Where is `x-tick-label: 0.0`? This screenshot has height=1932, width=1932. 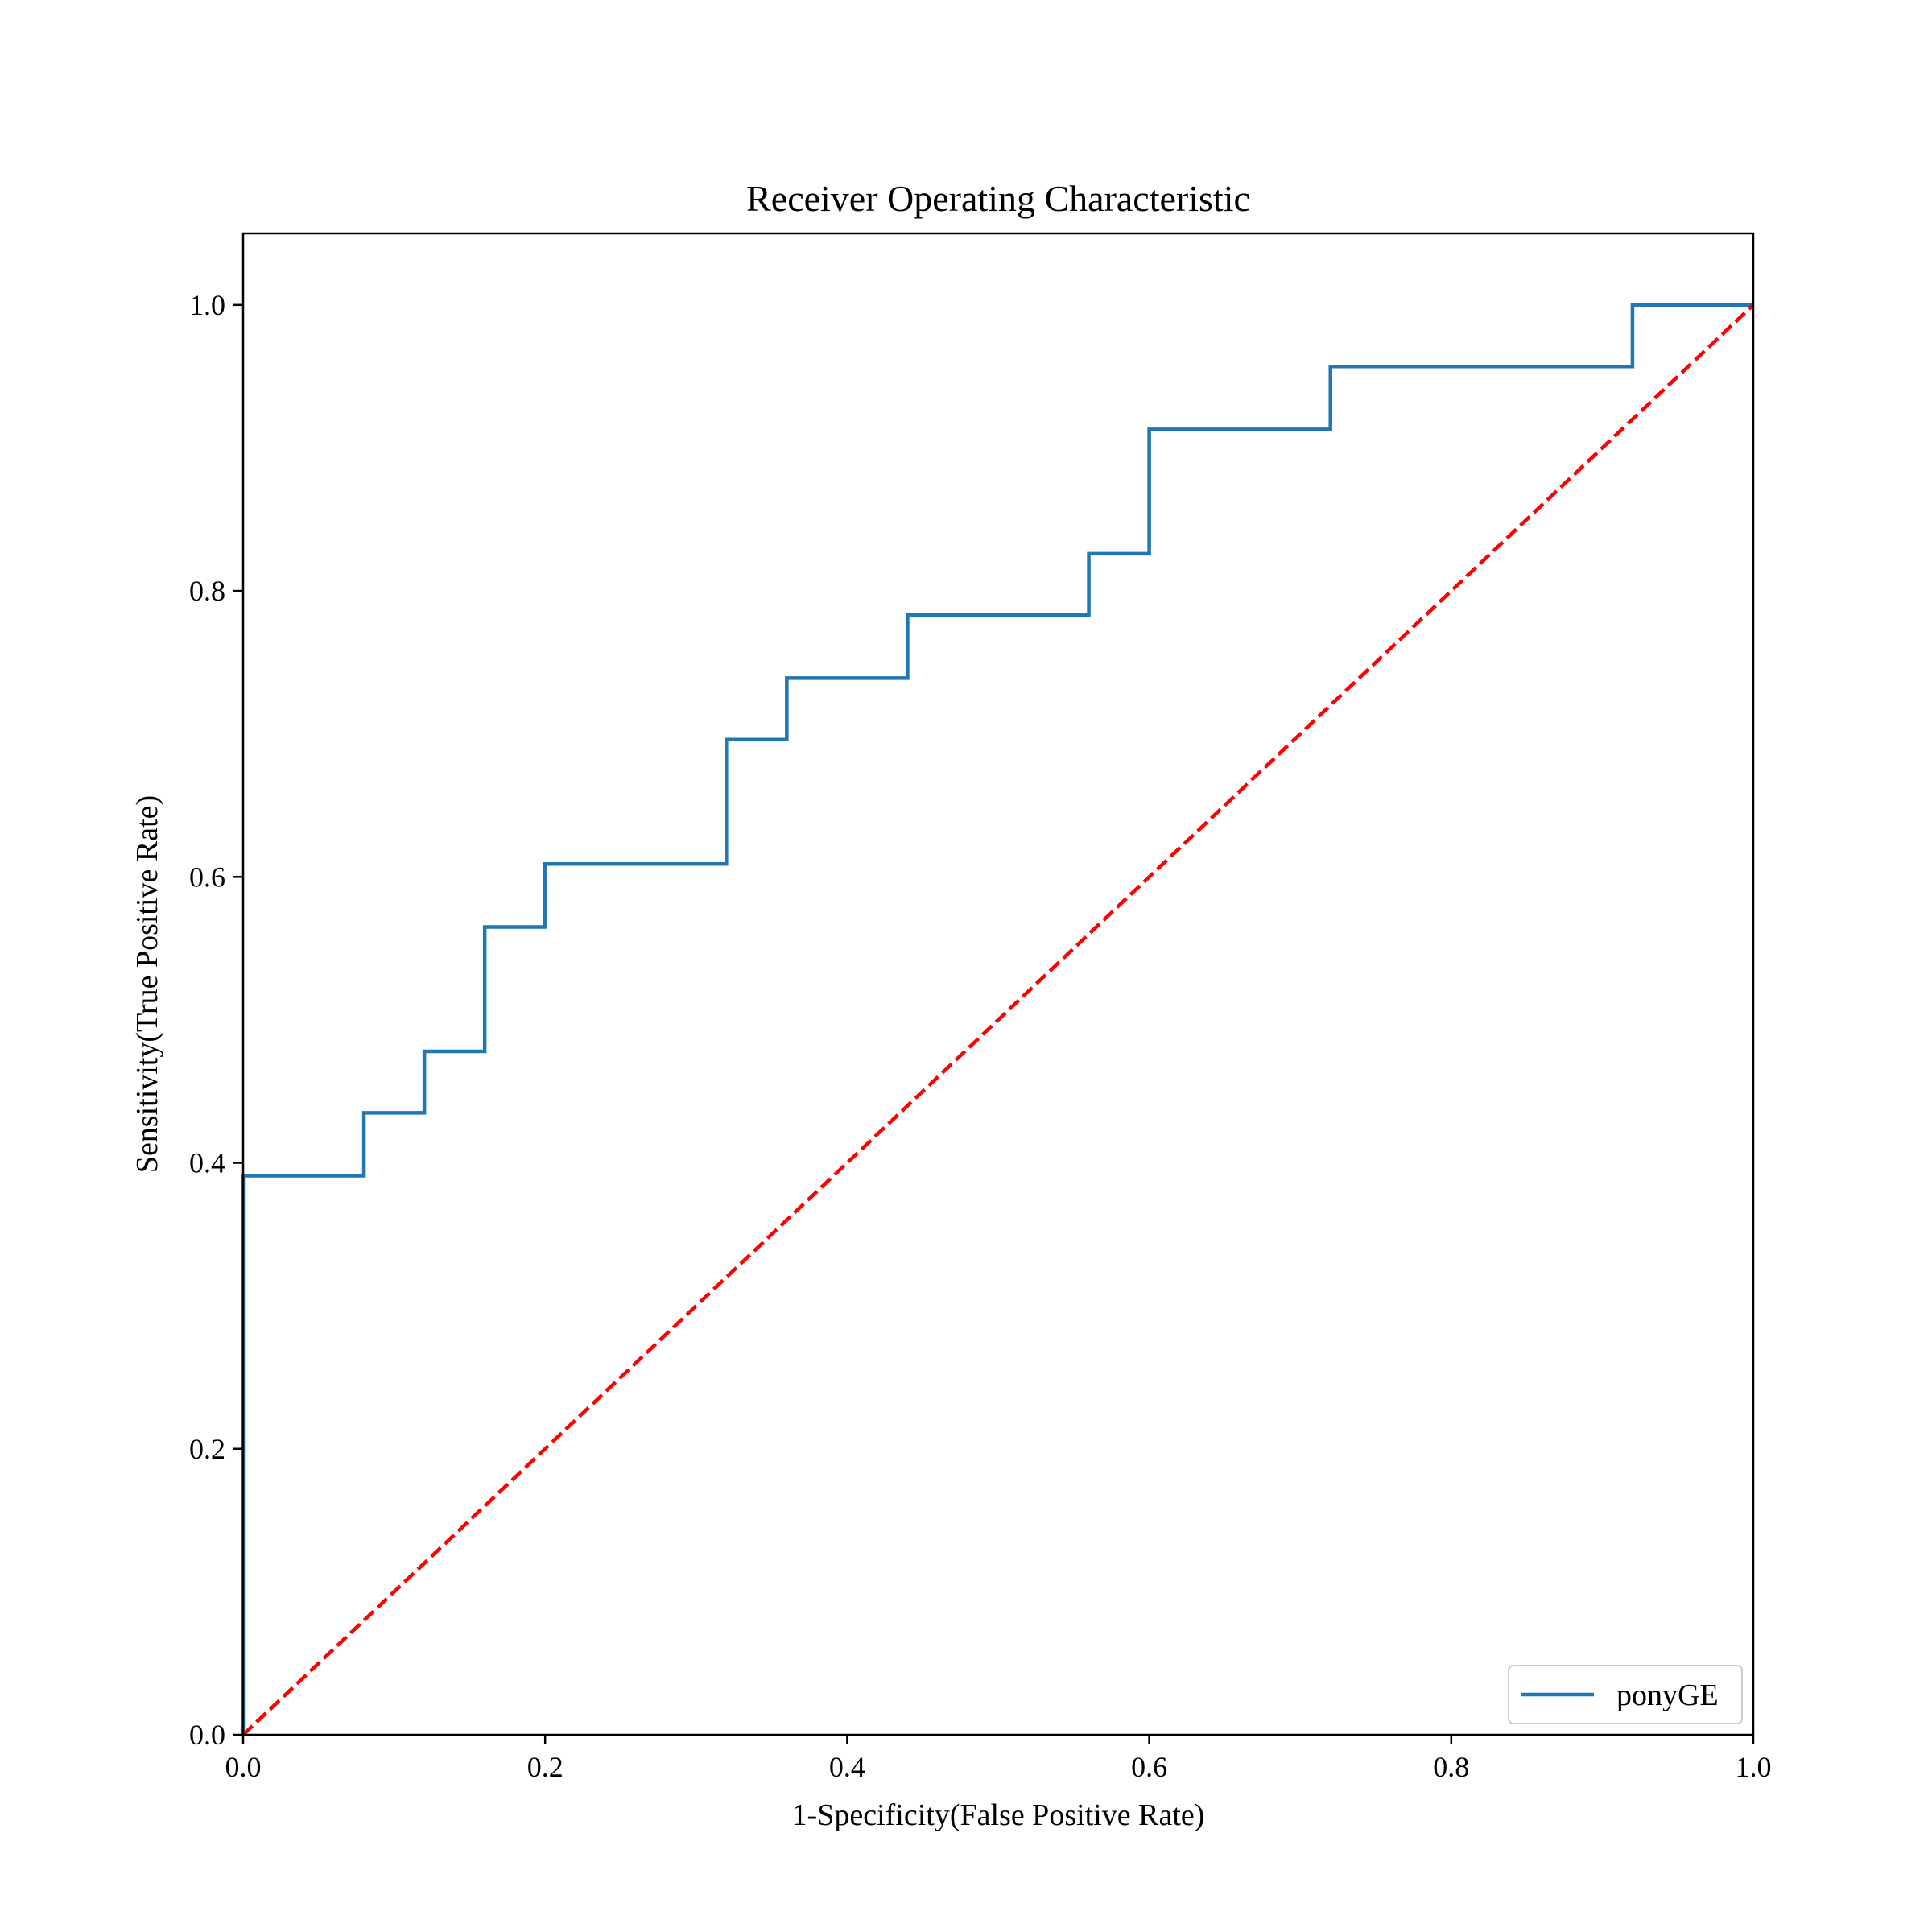
x-tick-label: 0.0 is located at coordinates (243, 1767).